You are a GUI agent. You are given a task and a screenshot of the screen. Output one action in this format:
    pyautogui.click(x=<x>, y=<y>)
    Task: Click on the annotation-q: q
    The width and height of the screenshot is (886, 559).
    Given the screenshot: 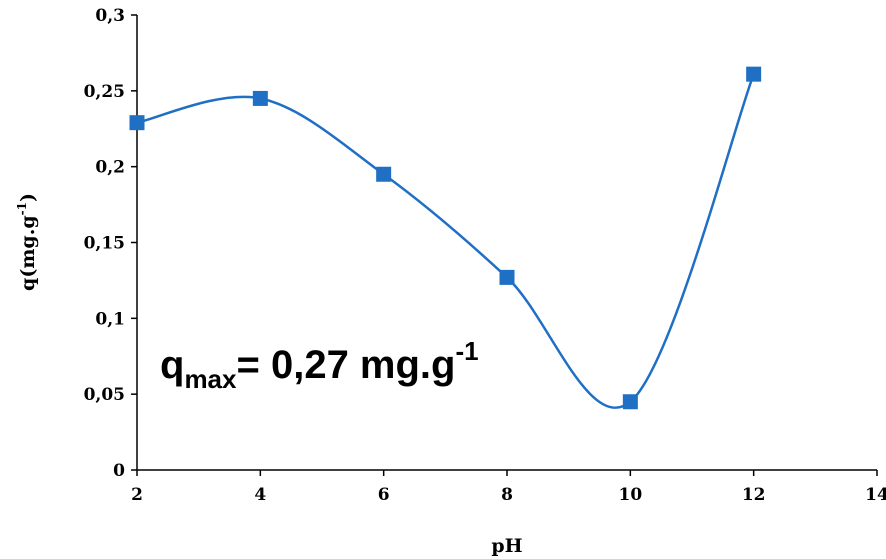 What is the action you would take?
    pyautogui.click(x=172, y=365)
    